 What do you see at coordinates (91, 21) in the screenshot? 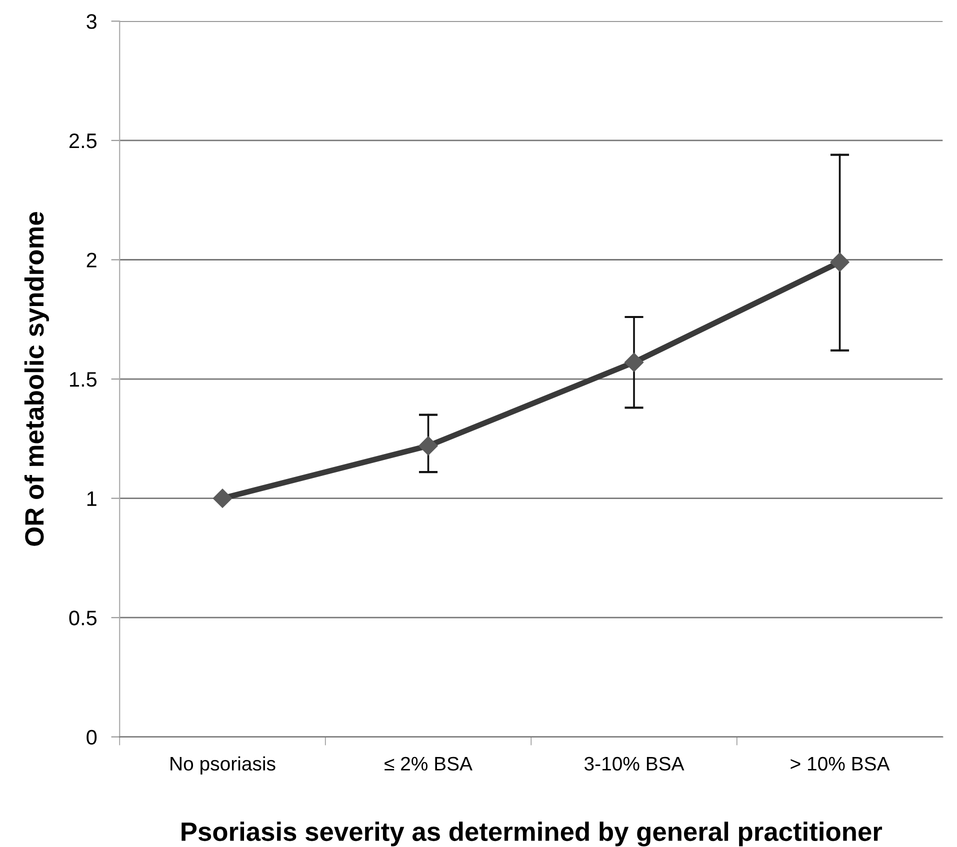
I see `y-tick-label: 3` at bounding box center [91, 21].